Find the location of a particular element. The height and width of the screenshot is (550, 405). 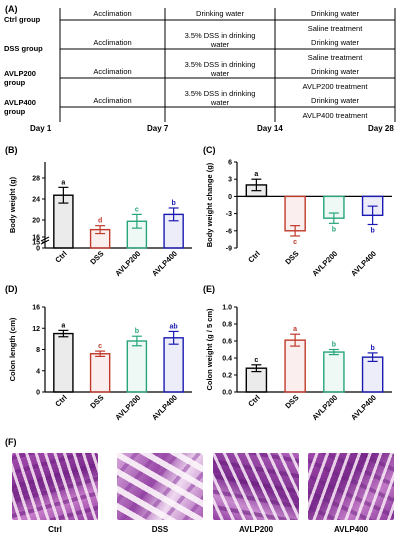

y-tick-label: 6 is located at coordinates (230, 163).